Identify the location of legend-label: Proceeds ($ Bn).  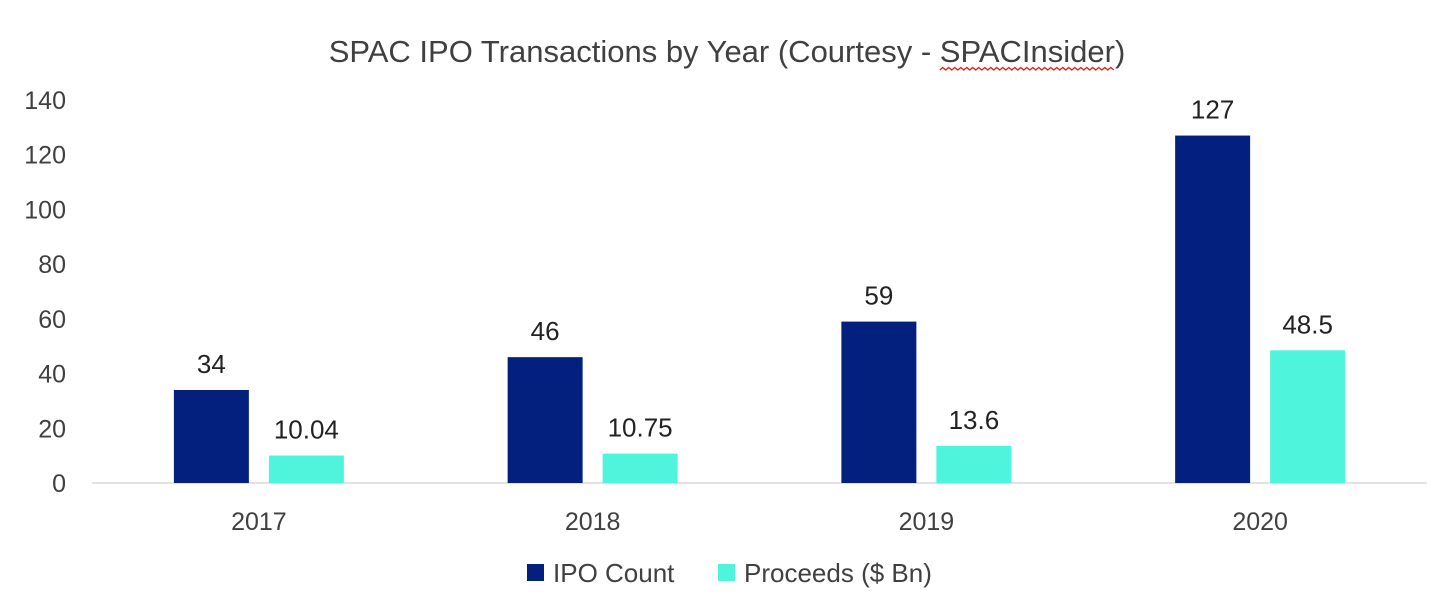
(838, 573).